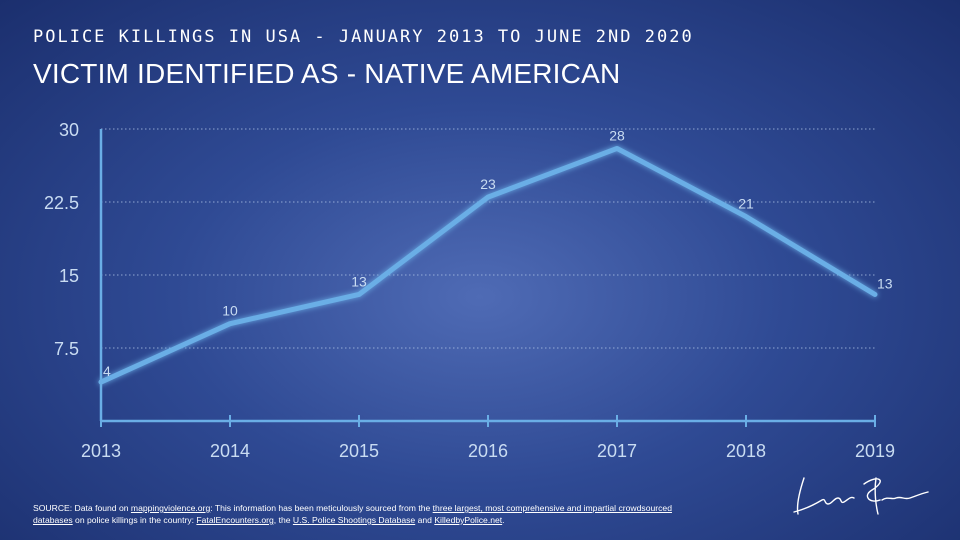  I want to click on x-tick-label: 2019, so click(875, 451).